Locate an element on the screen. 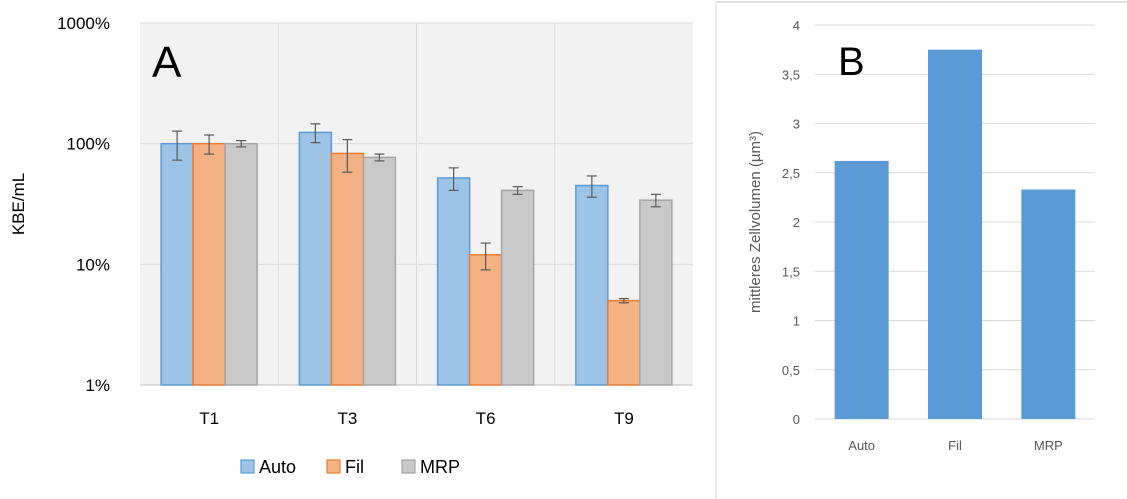  chart-b-x-tick-label: Fil is located at coordinates (955, 445).